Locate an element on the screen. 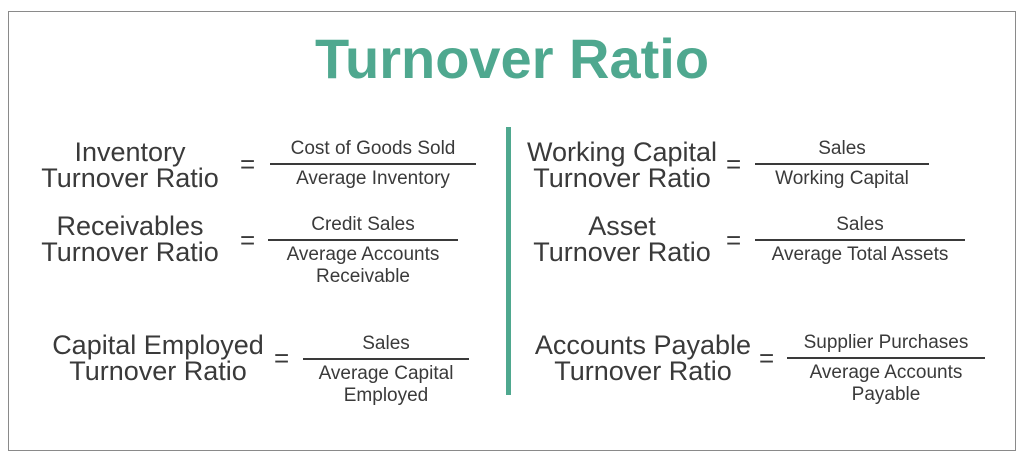 This screenshot has height=461, width=1024. inventory-denominator: Average Inventory is located at coordinates (373, 178).